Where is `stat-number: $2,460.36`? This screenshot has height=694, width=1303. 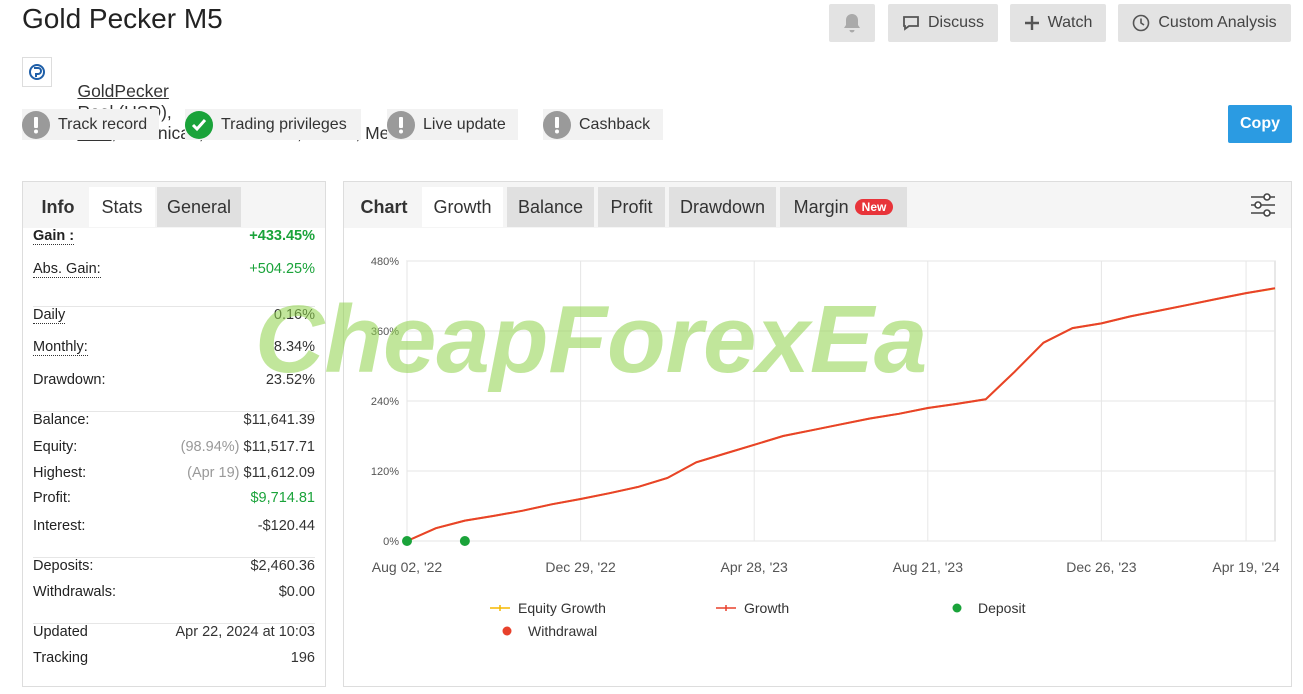 stat-number: $2,460.36 is located at coordinates (282, 566).